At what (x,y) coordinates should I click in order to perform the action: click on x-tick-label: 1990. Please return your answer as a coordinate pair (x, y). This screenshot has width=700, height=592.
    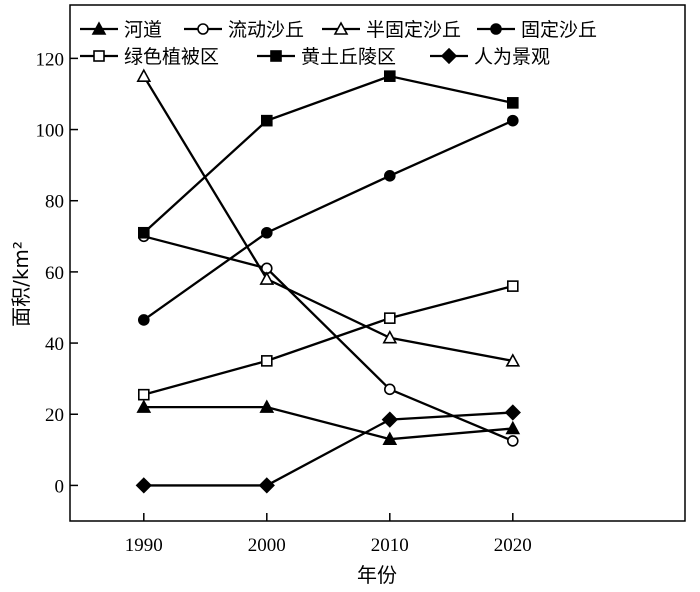
    Looking at the image, I should click on (144, 545).